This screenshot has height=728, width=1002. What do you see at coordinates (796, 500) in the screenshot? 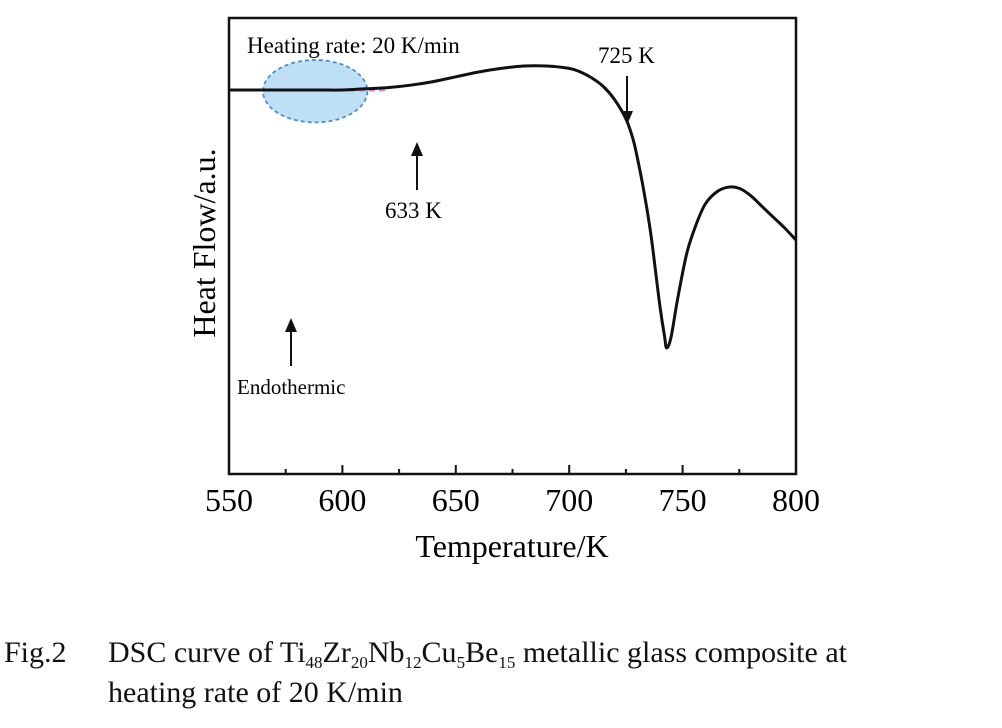
I see `x-tick-label: 800` at bounding box center [796, 500].